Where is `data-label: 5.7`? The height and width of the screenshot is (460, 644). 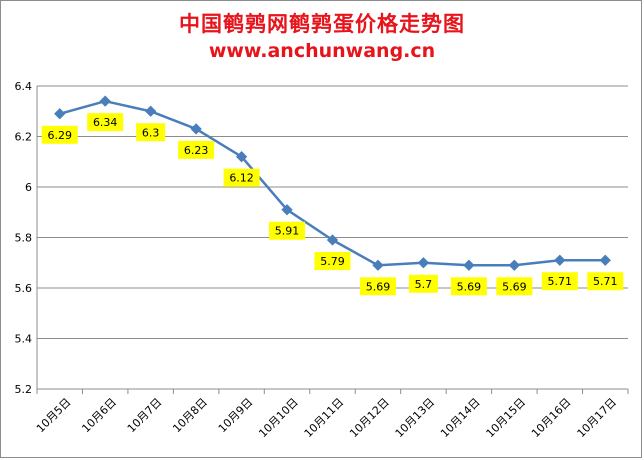
data-label: 5.7 is located at coordinates (424, 284).